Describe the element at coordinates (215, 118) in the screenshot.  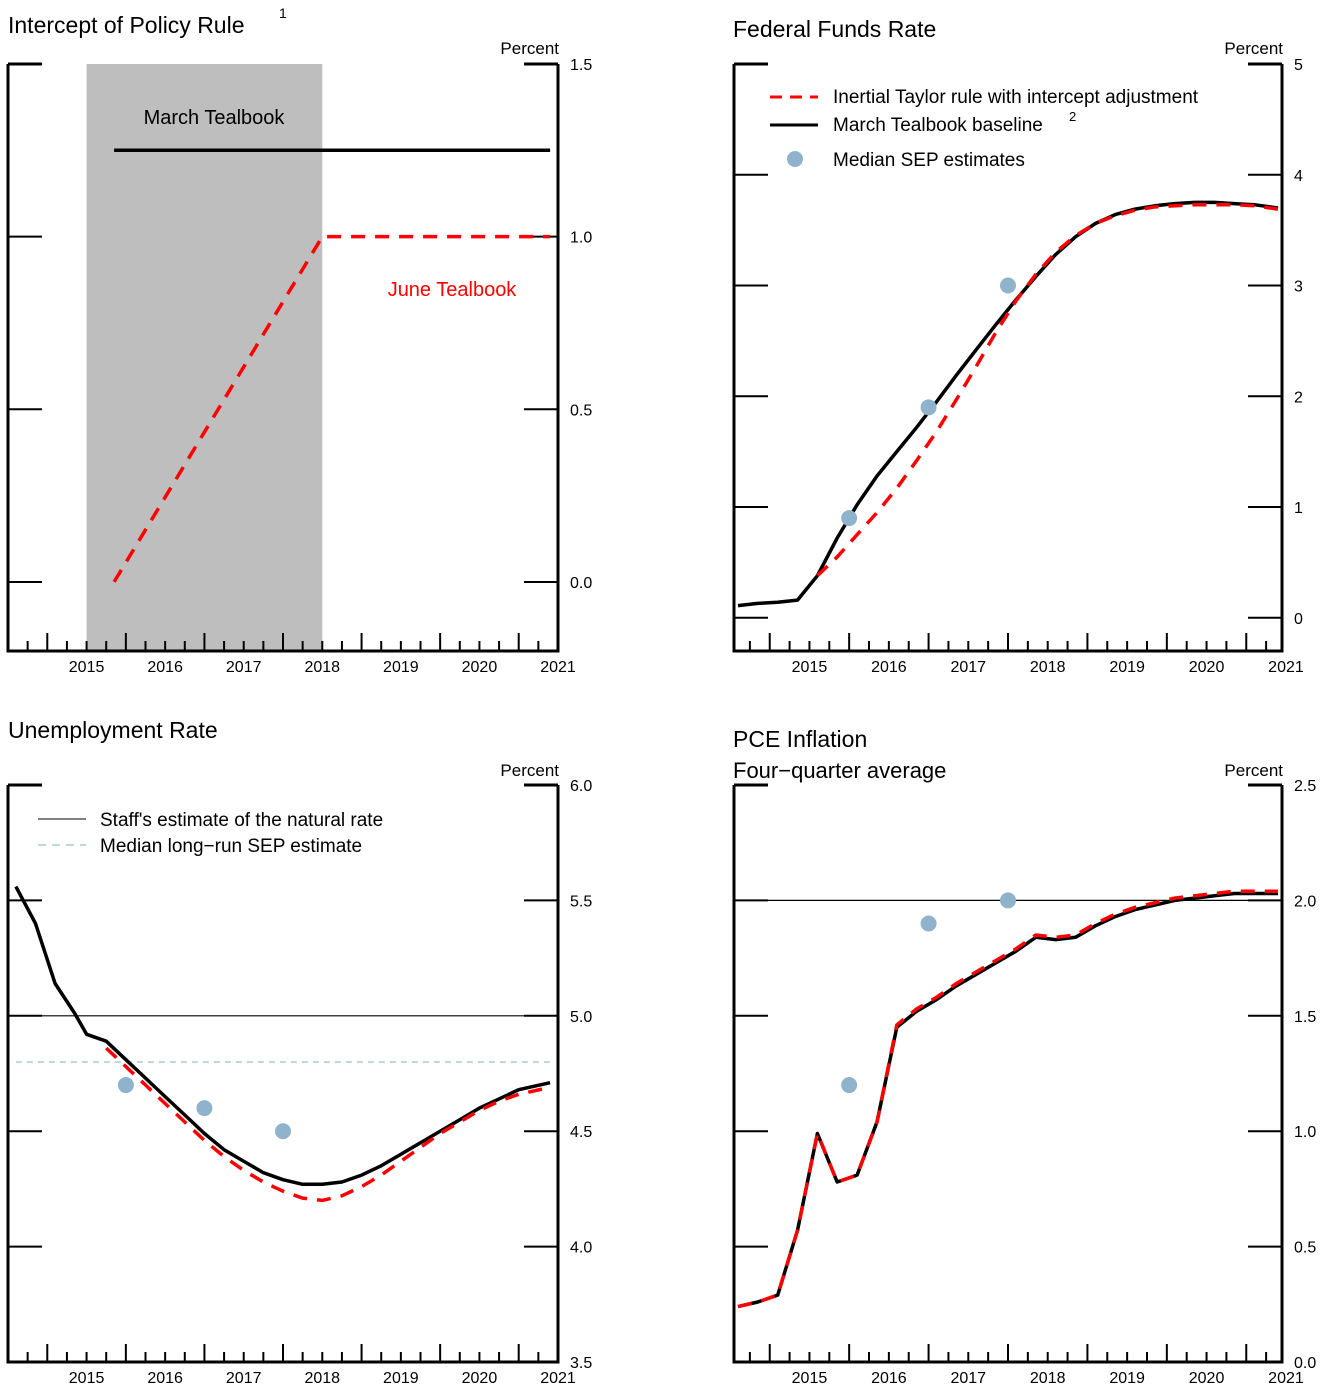
I see `annotation-march: March Tealbook` at that location.